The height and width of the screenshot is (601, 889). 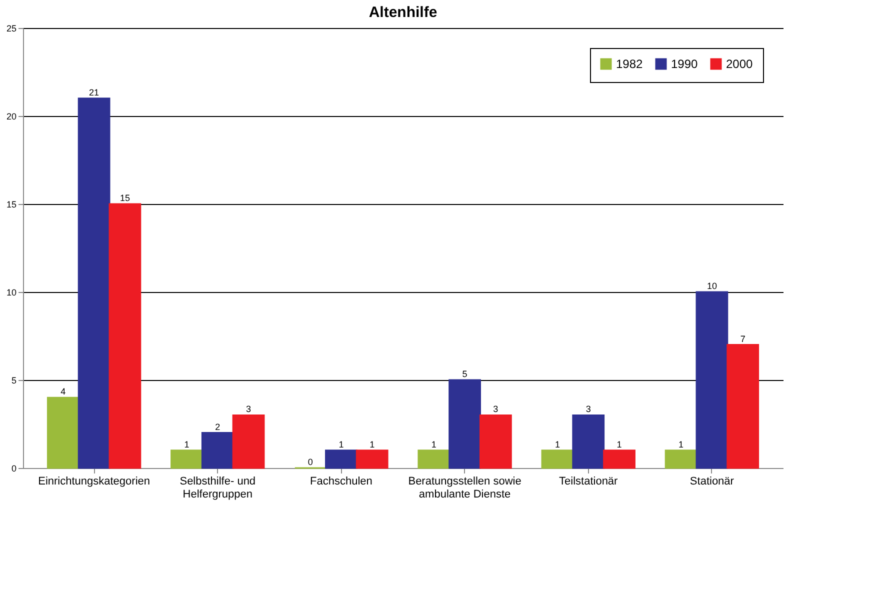 What do you see at coordinates (465, 488) in the screenshot?
I see `x-tick-label: Beratungsstellen sowie ambulante Dienste` at bounding box center [465, 488].